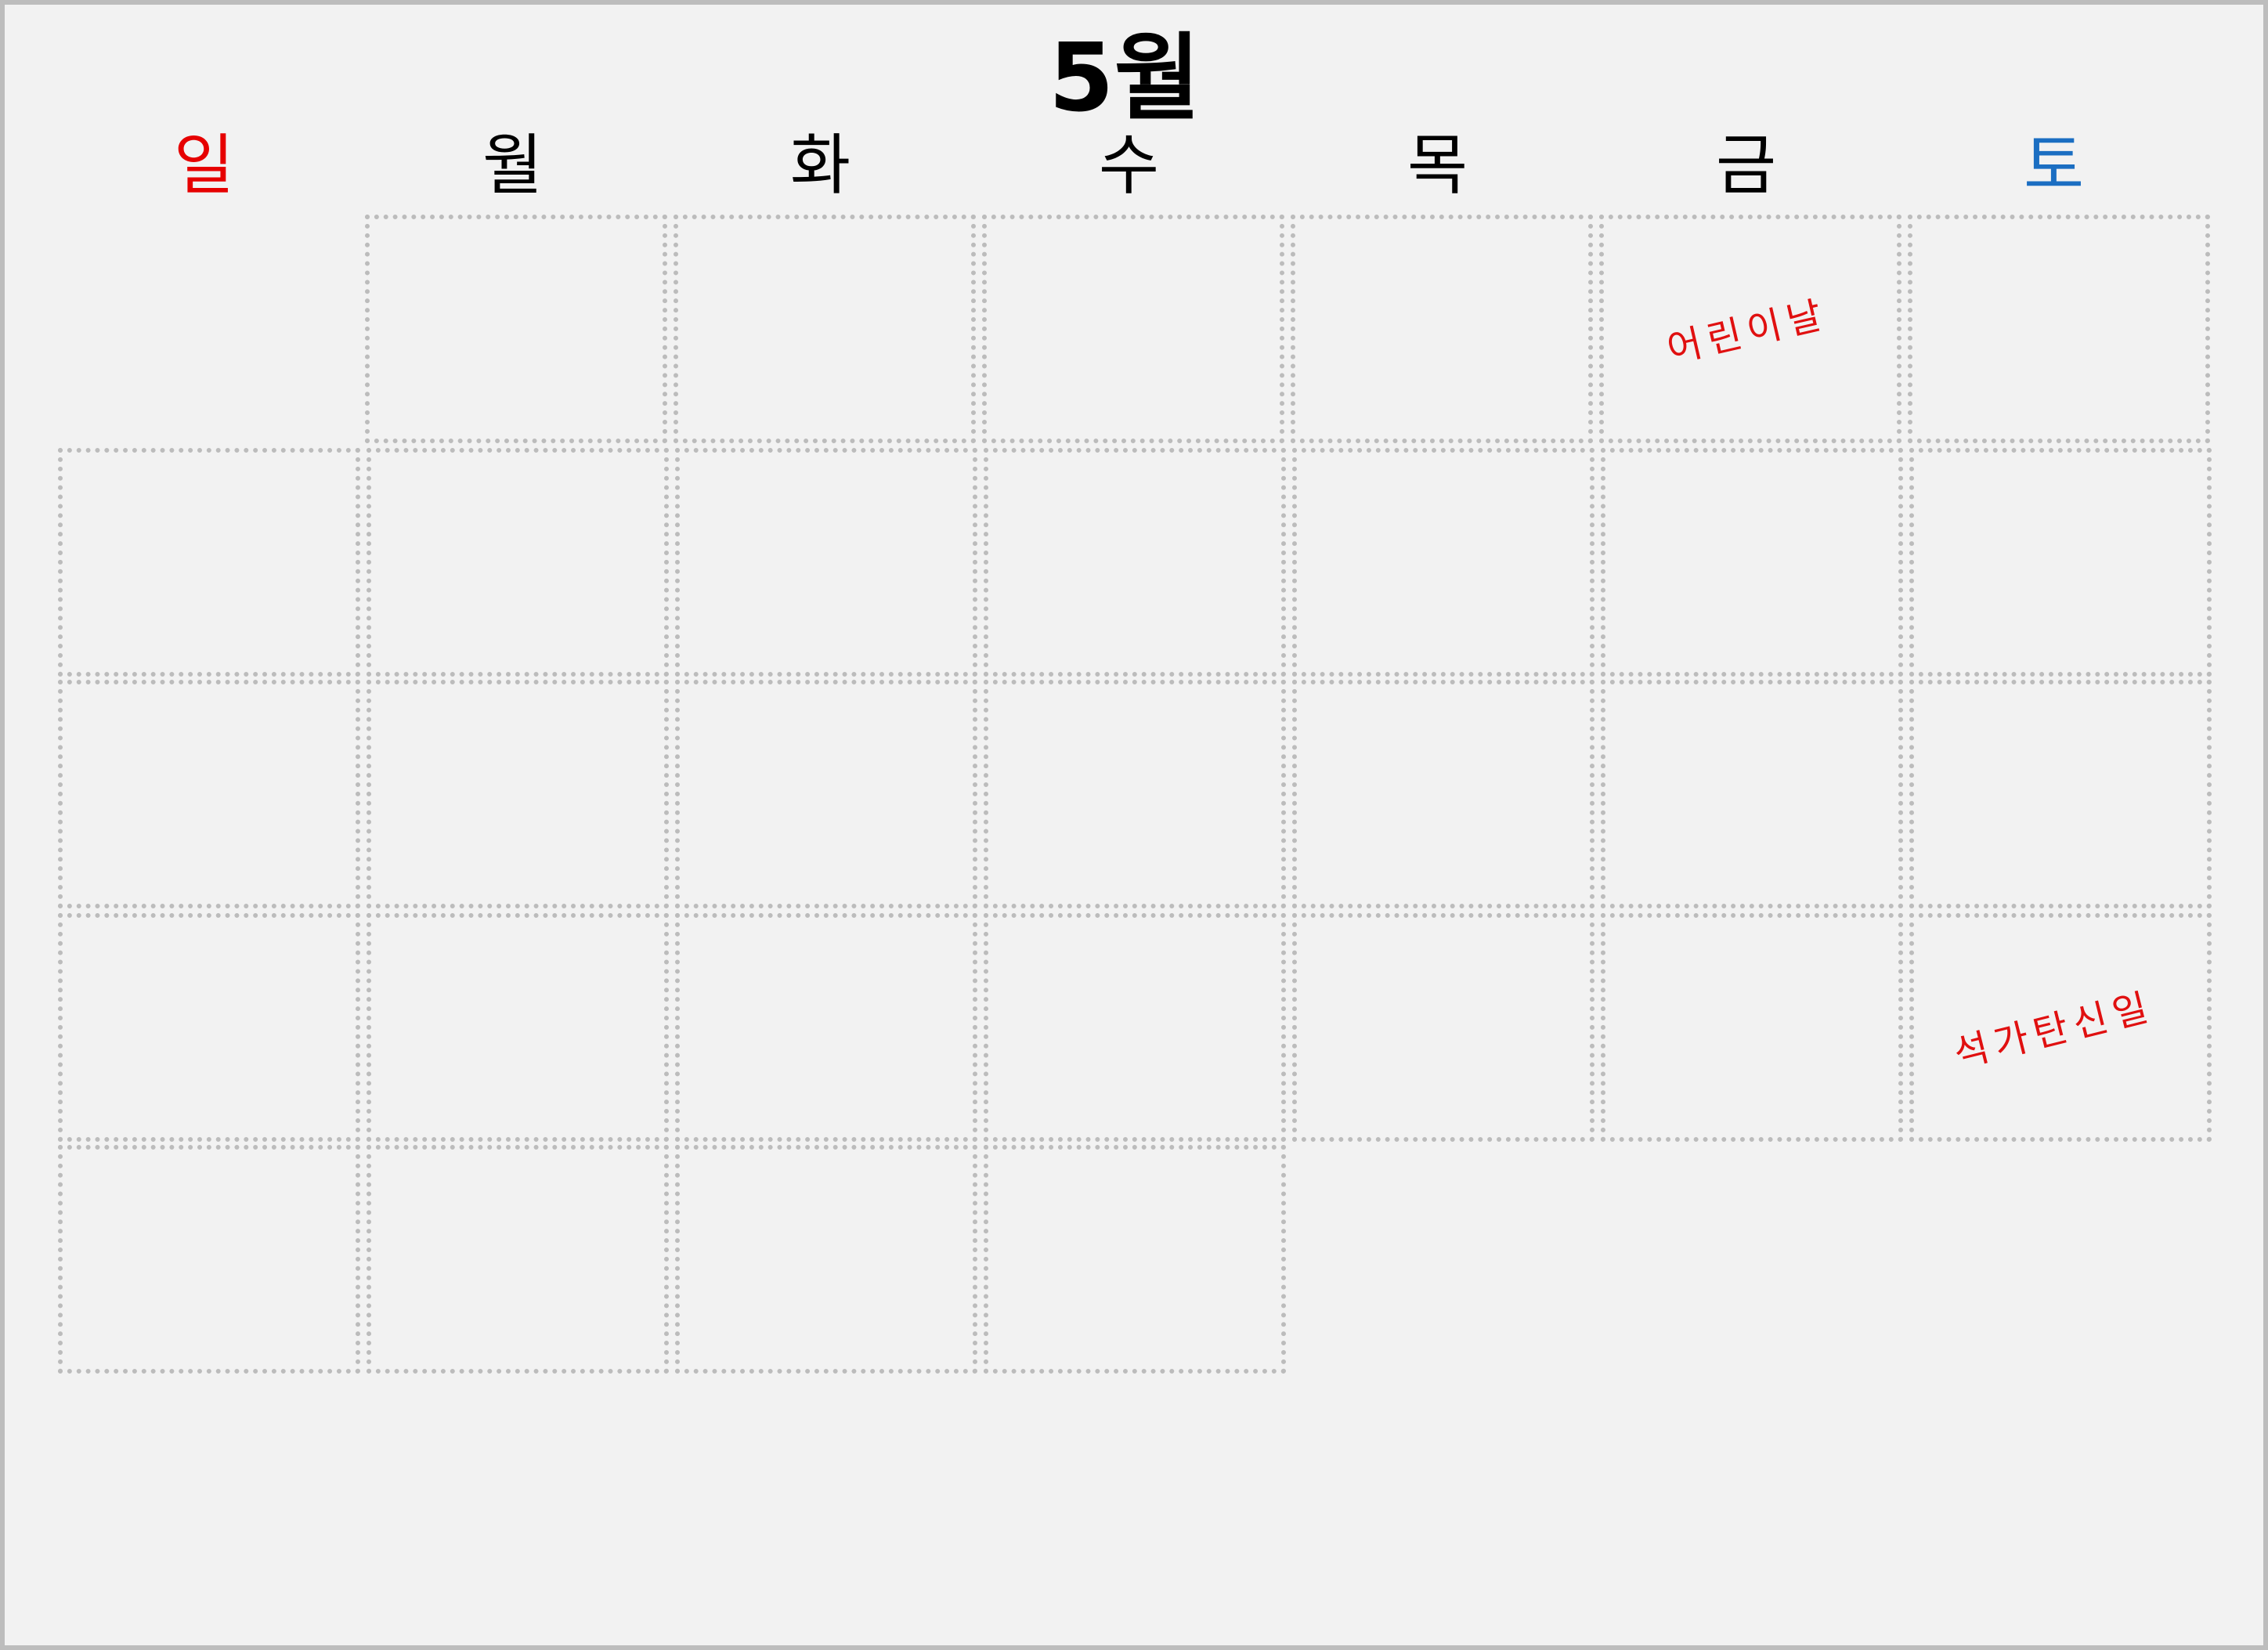 The height and width of the screenshot is (1650, 2268). Describe the element at coordinates (1129, 165) in the screenshot. I see `weekday-wednesday: 수` at that location.